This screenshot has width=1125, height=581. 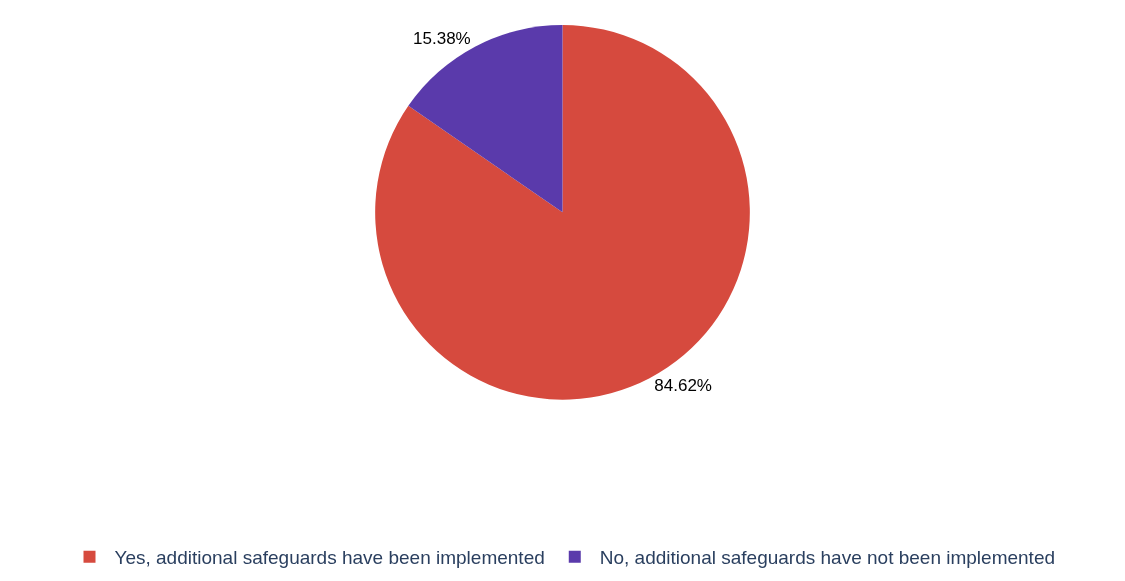 What do you see at coordinates (329, 558) in the screenshot?
I see `legend-label: Yes, additional safeguards have been implemented` at bounding box center [329, 558].